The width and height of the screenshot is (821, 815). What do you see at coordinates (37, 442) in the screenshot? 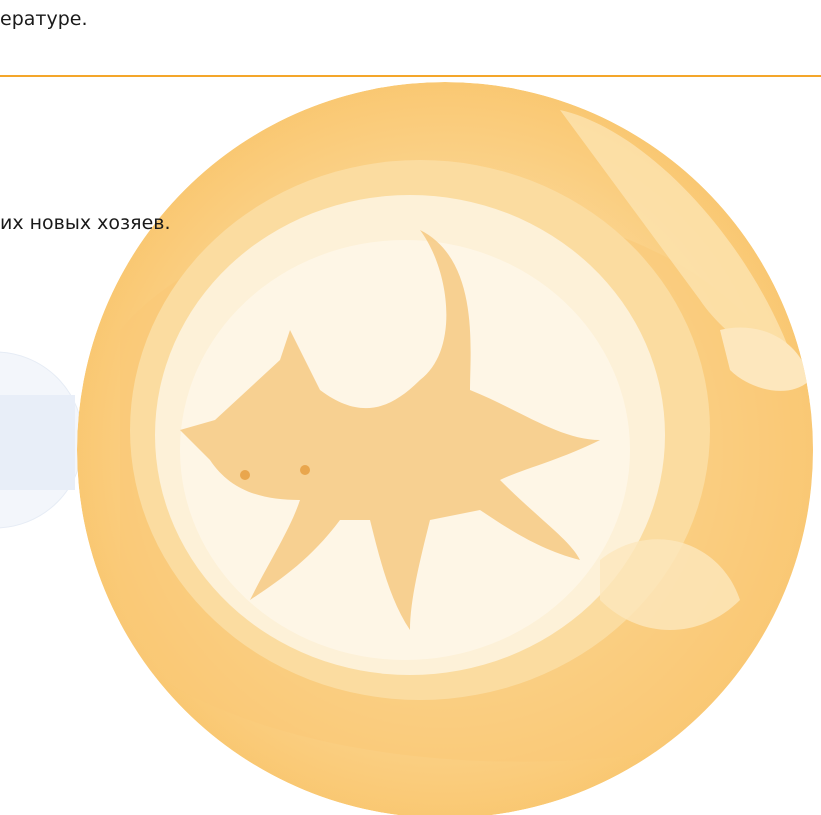
I see `faded-box` at bounding box center [37, 442].